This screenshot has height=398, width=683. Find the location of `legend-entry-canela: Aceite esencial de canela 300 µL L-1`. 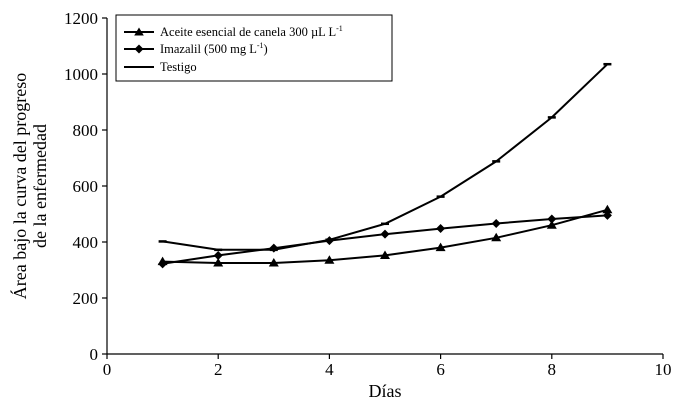

legend-entry-canela: Aceite esencial de canela 300 µL L-1 is located at coordinates (233, 31).